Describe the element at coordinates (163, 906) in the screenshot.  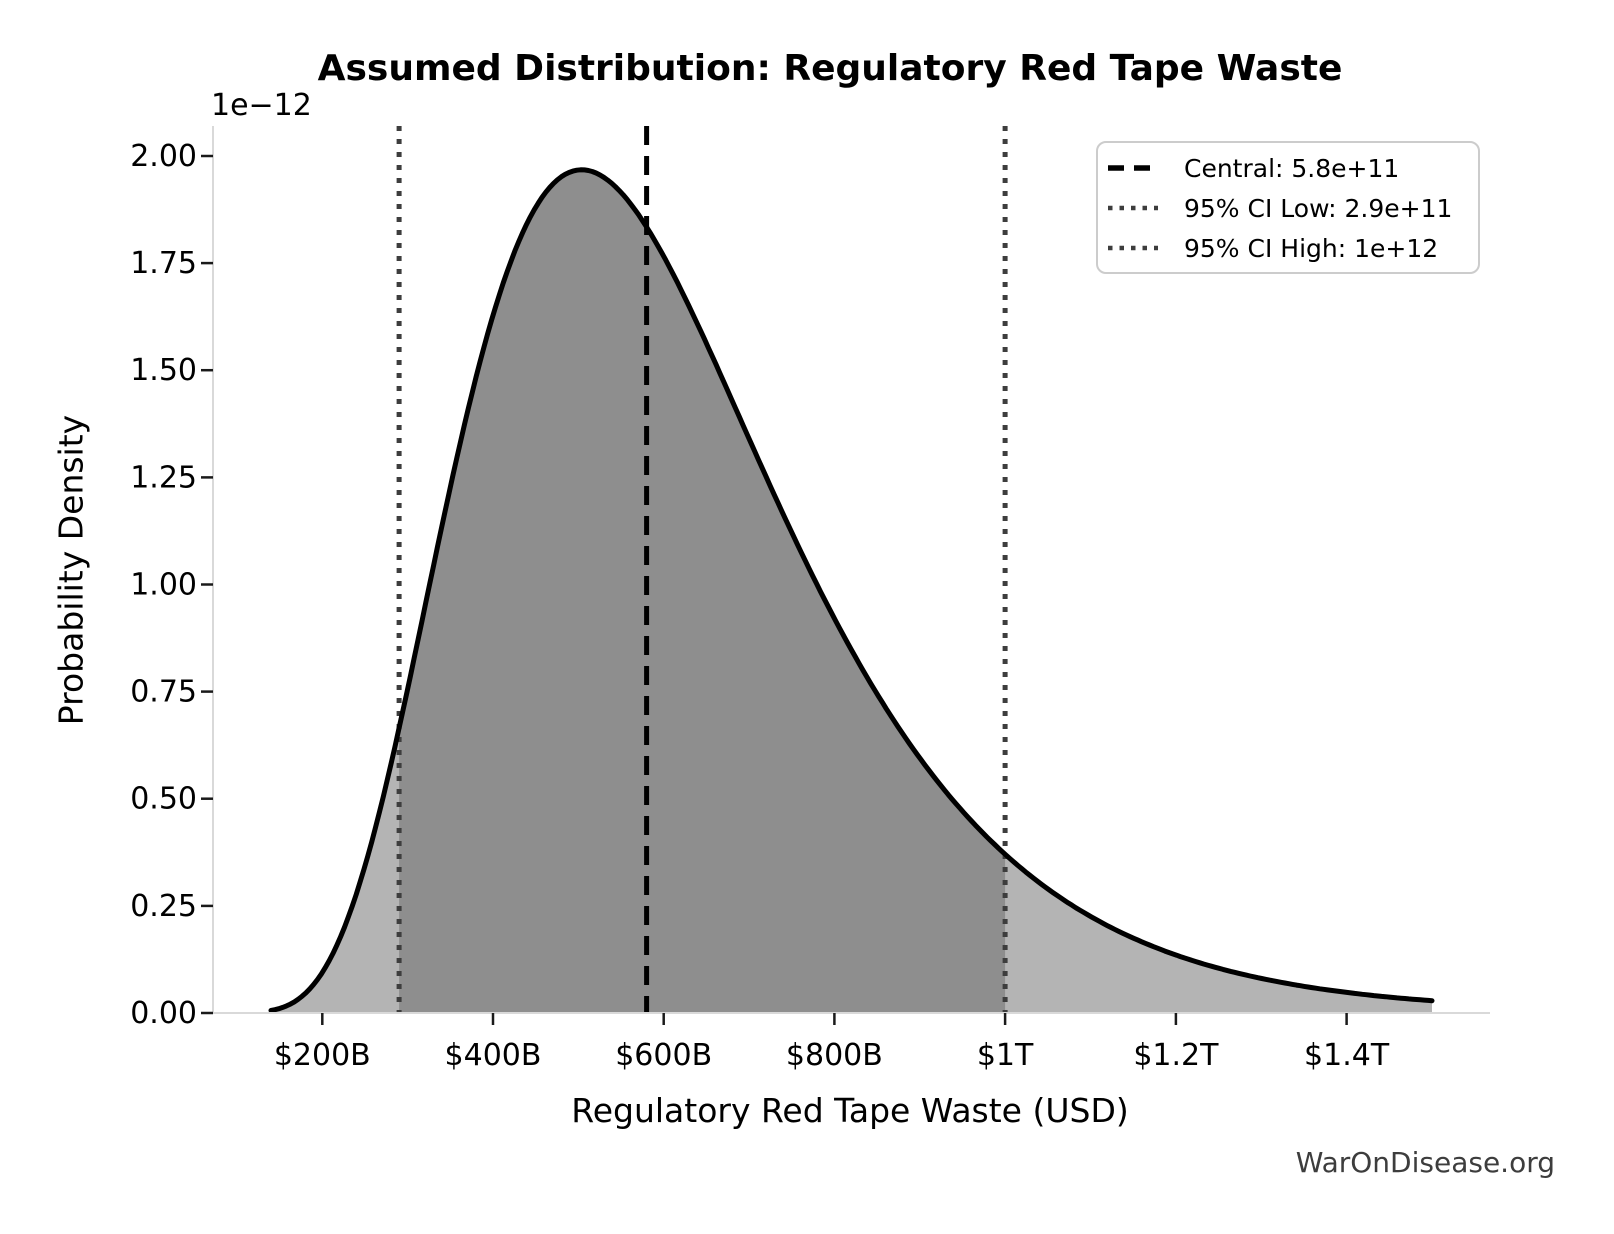
I see `y-tick-label: 0.25` at that location.